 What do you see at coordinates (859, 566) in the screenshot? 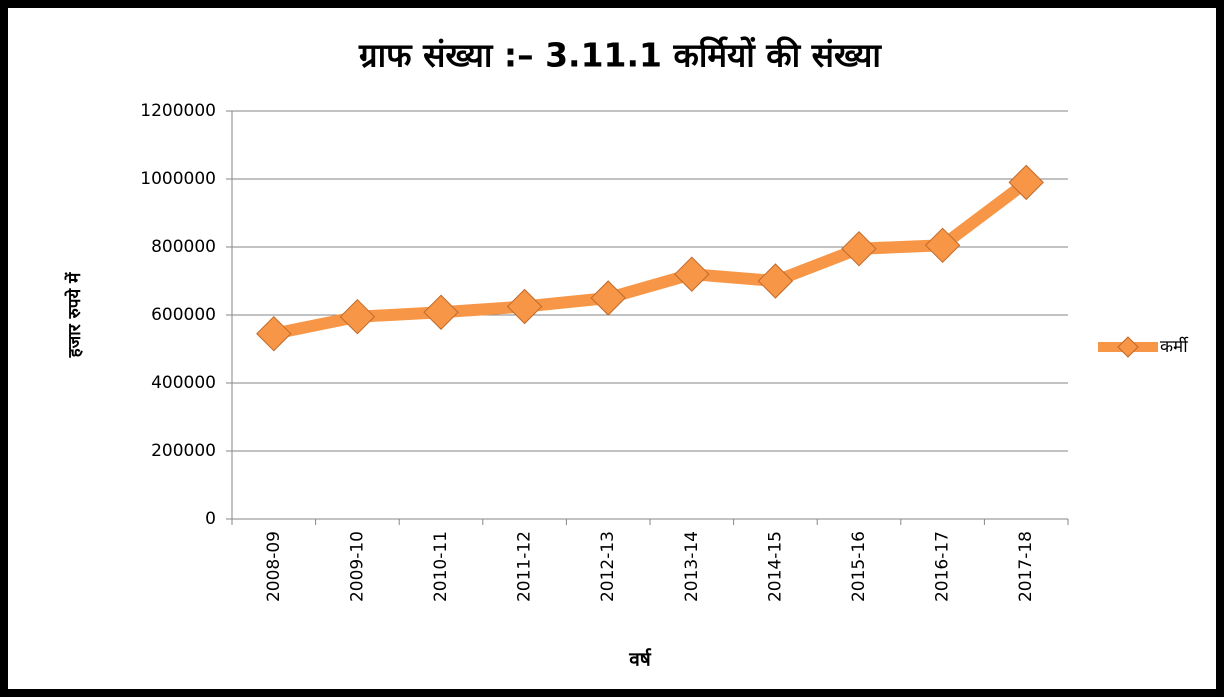
I see `x-tick-label: 2015-16` at bounding box center [859, 566].